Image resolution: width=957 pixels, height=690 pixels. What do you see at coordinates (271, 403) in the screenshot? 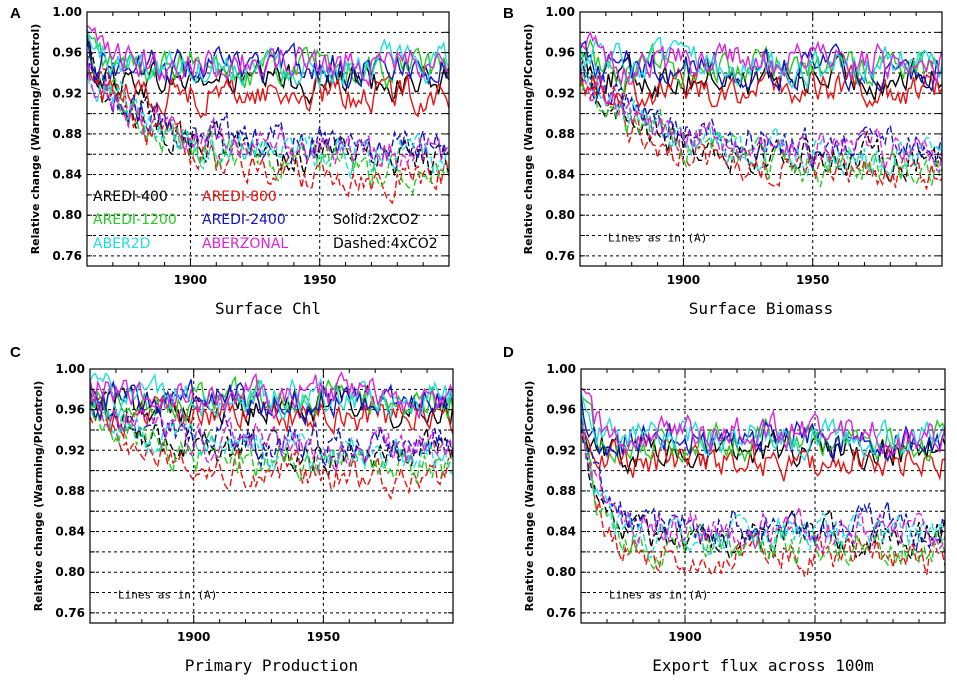
I see `series-line-aredi-2400-2xco2` at bounding box center [271, 403].